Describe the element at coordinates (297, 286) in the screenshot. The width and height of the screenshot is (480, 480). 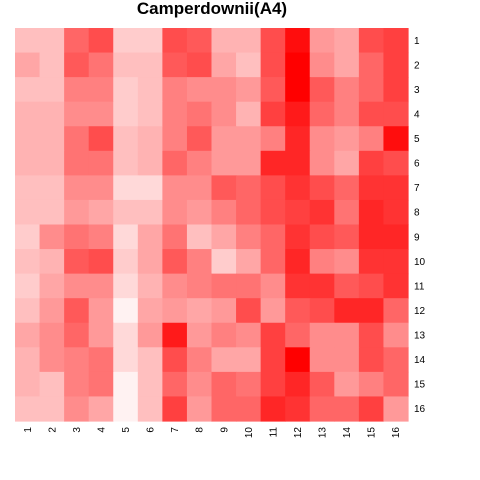
I see `heatmap-cell-r11-c12` at that location.